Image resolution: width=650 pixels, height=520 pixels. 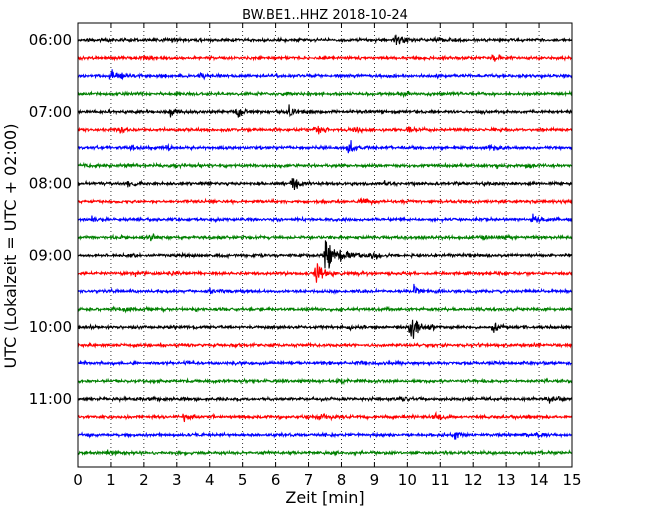 I want to click on y-tick-label: 07:00, so click(x=50, y=112).